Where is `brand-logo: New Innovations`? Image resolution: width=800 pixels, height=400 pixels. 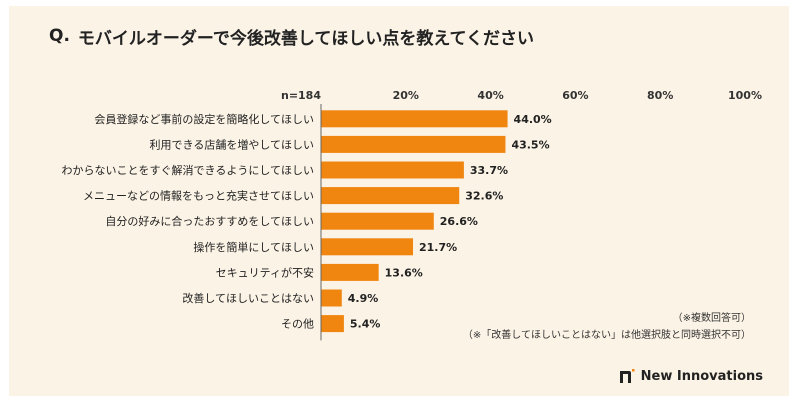 brand-logo: New Innovations is located at coordinates (691, 376).